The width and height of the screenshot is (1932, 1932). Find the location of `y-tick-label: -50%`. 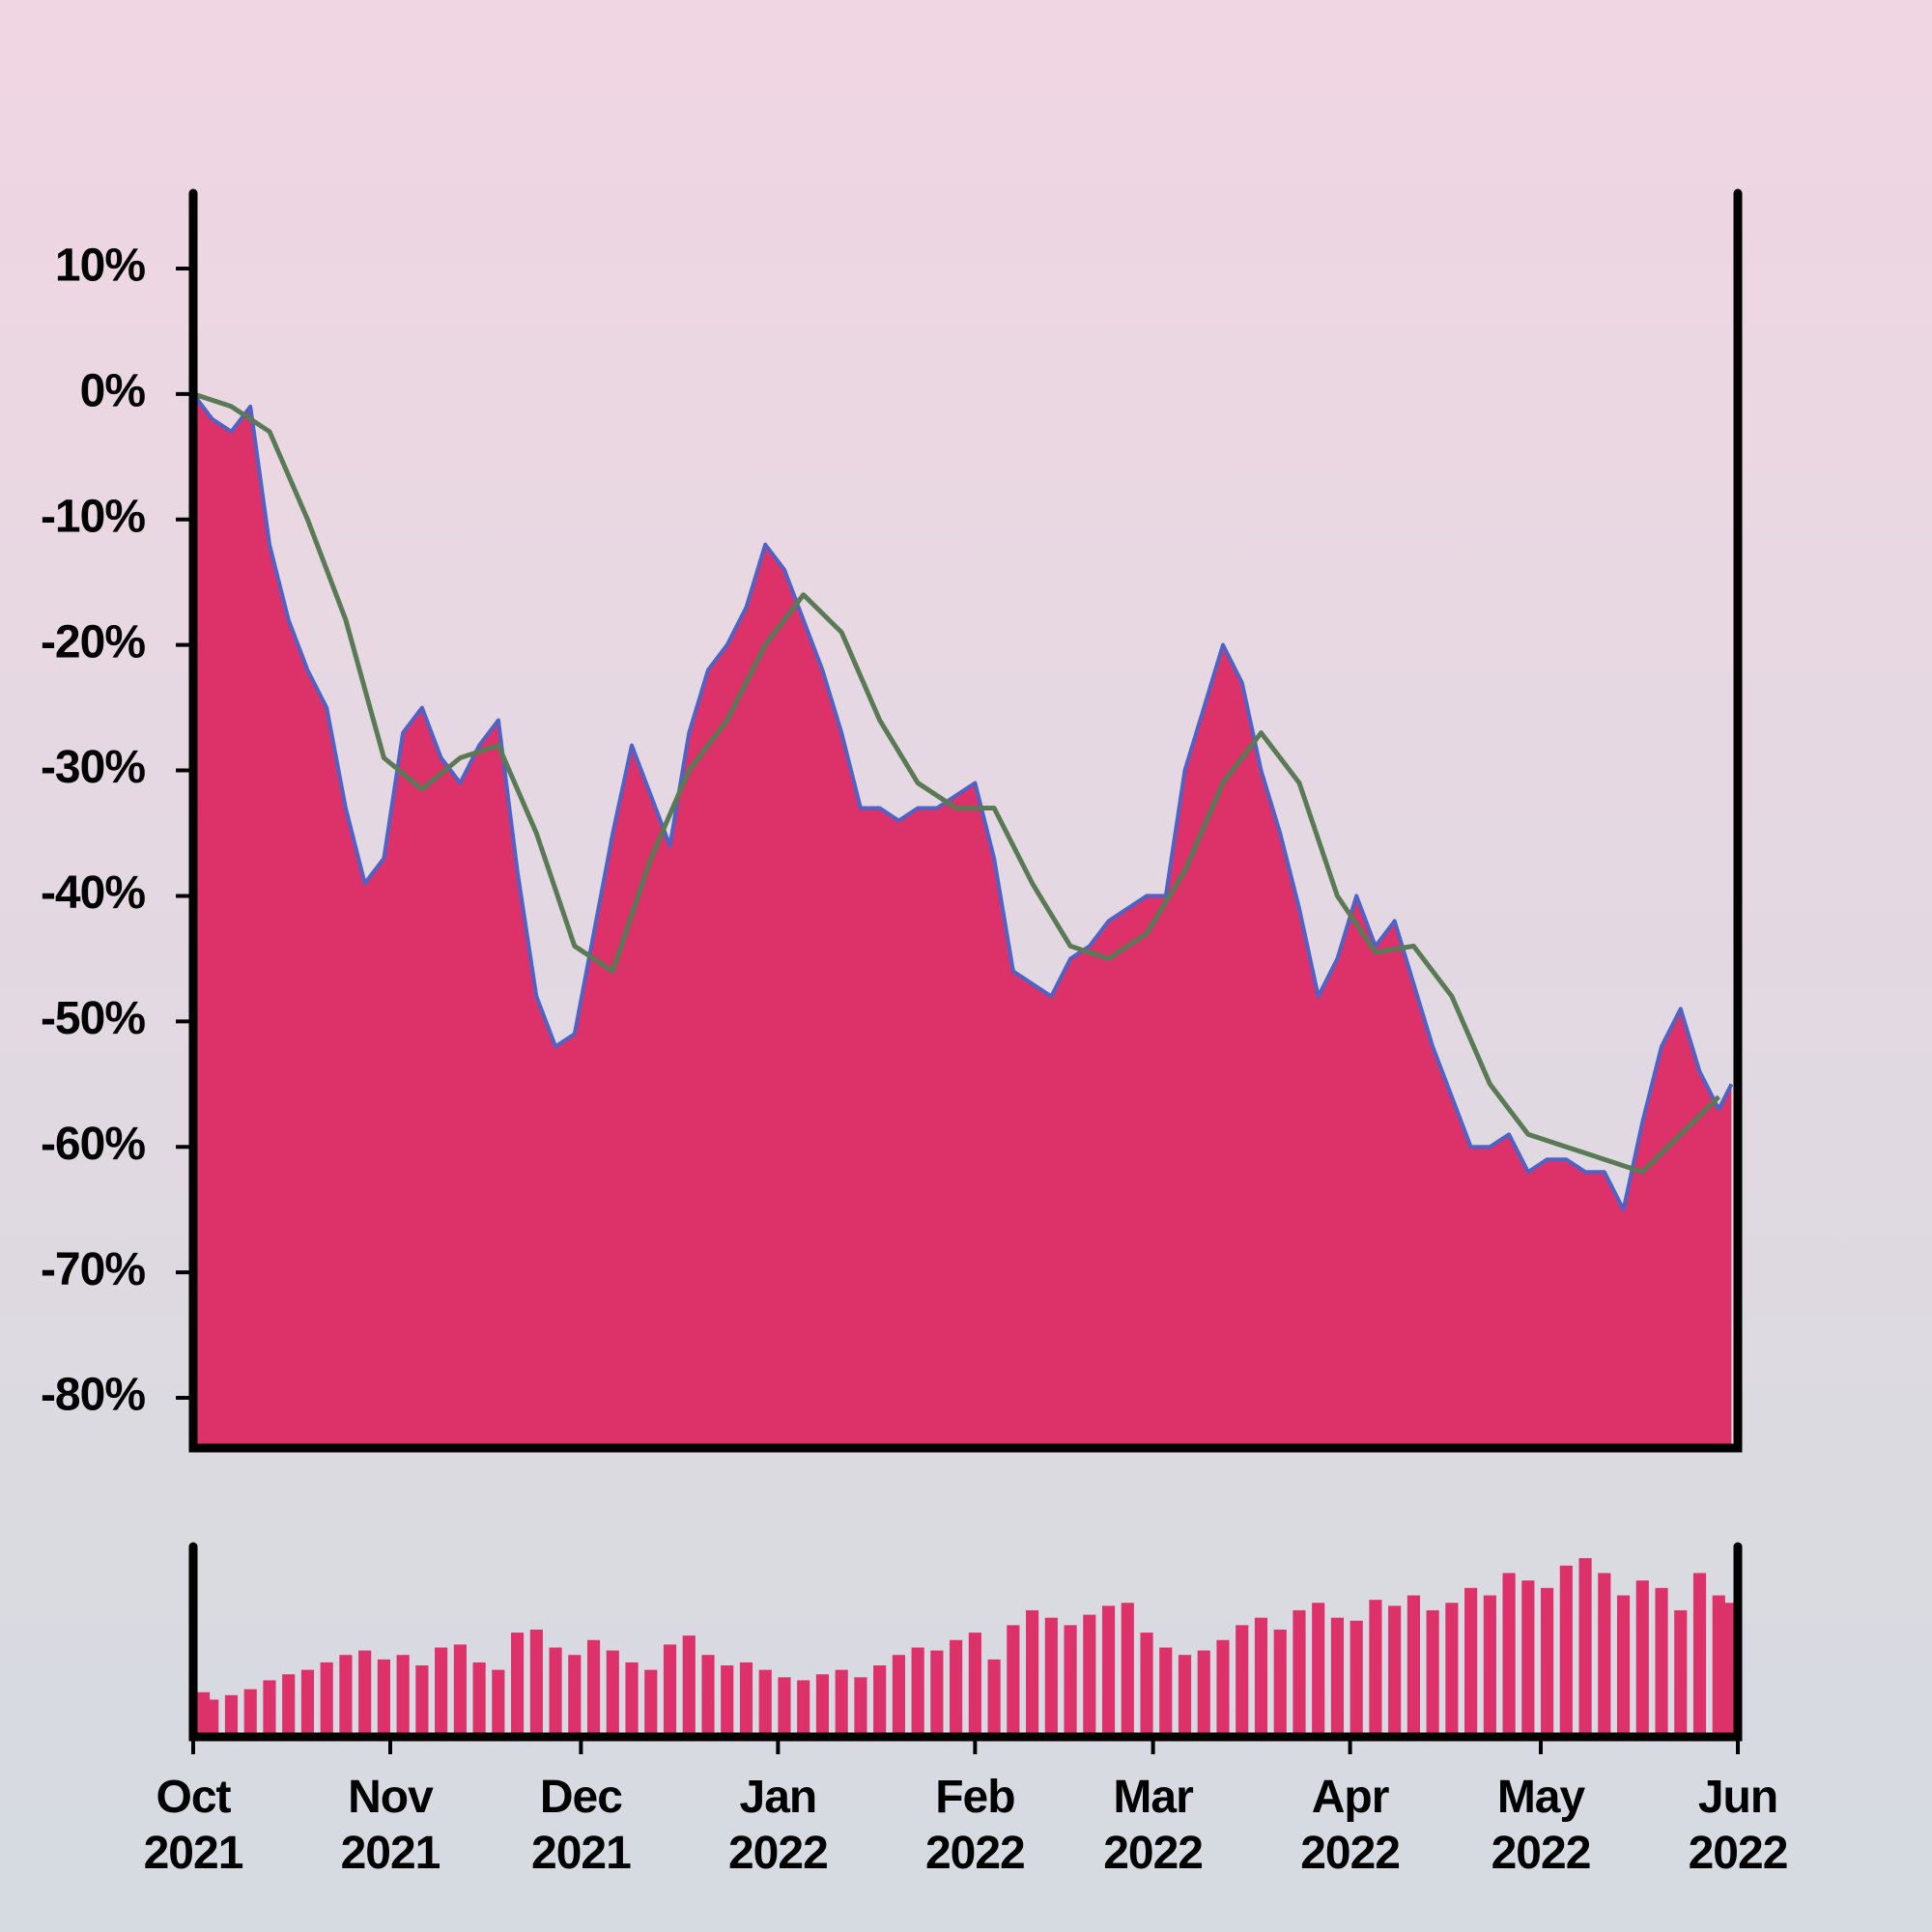

y-tick-label: -50% is located at coordinates (93, 1018).